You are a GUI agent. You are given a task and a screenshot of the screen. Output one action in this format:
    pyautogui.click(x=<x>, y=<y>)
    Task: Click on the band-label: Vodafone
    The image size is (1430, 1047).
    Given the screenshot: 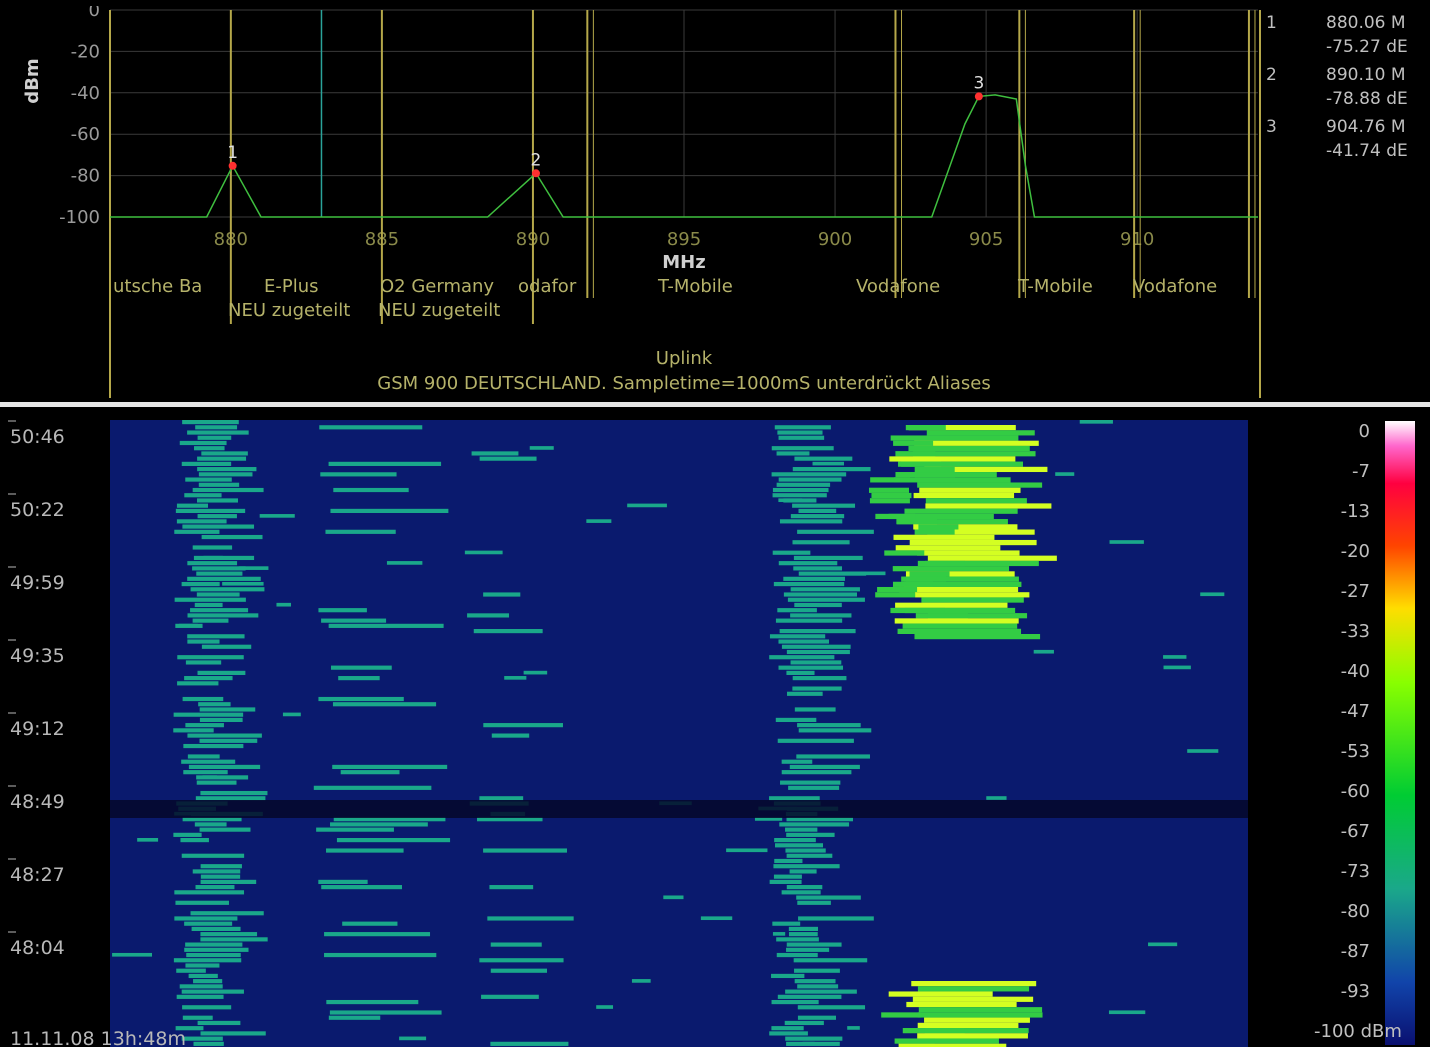 What is the action you would take?
    pyautogui.click(x=1175, y=286)
    